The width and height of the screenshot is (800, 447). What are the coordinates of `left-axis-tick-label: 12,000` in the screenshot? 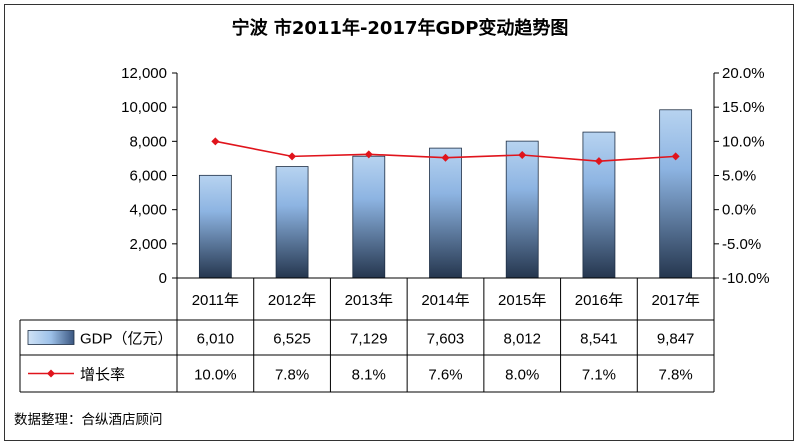 It's located at (144, 73).